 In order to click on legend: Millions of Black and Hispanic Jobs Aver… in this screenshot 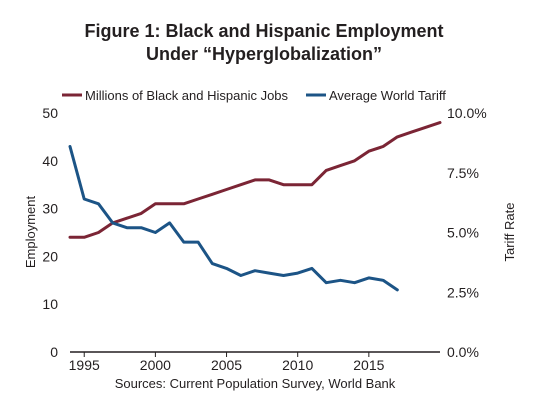, I will do `click(254, 95)`.